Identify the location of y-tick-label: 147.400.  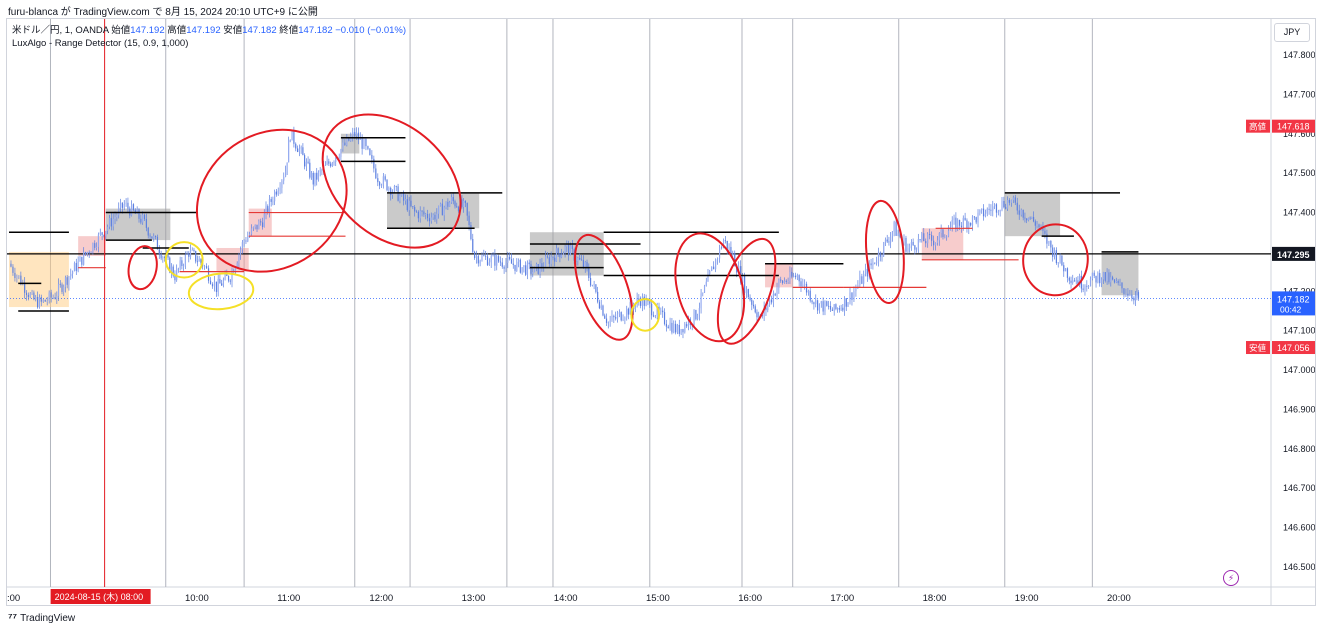
(1299, 213).